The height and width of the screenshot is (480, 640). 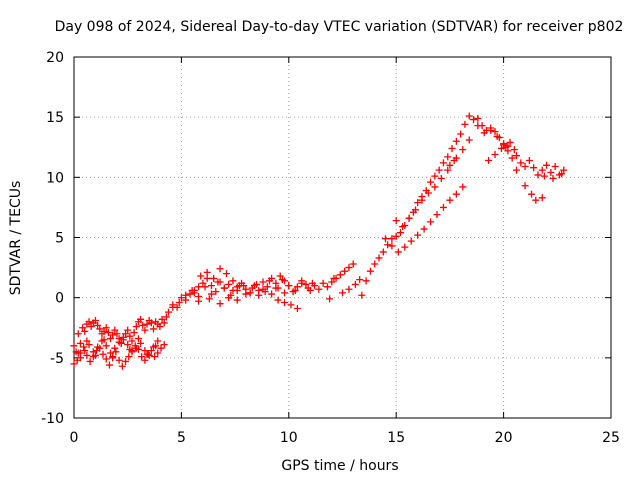 What do you see at coordinates (611, 438) in the screenshot?
I see `x-tick-label: 25` at bounding box center [611, 438].